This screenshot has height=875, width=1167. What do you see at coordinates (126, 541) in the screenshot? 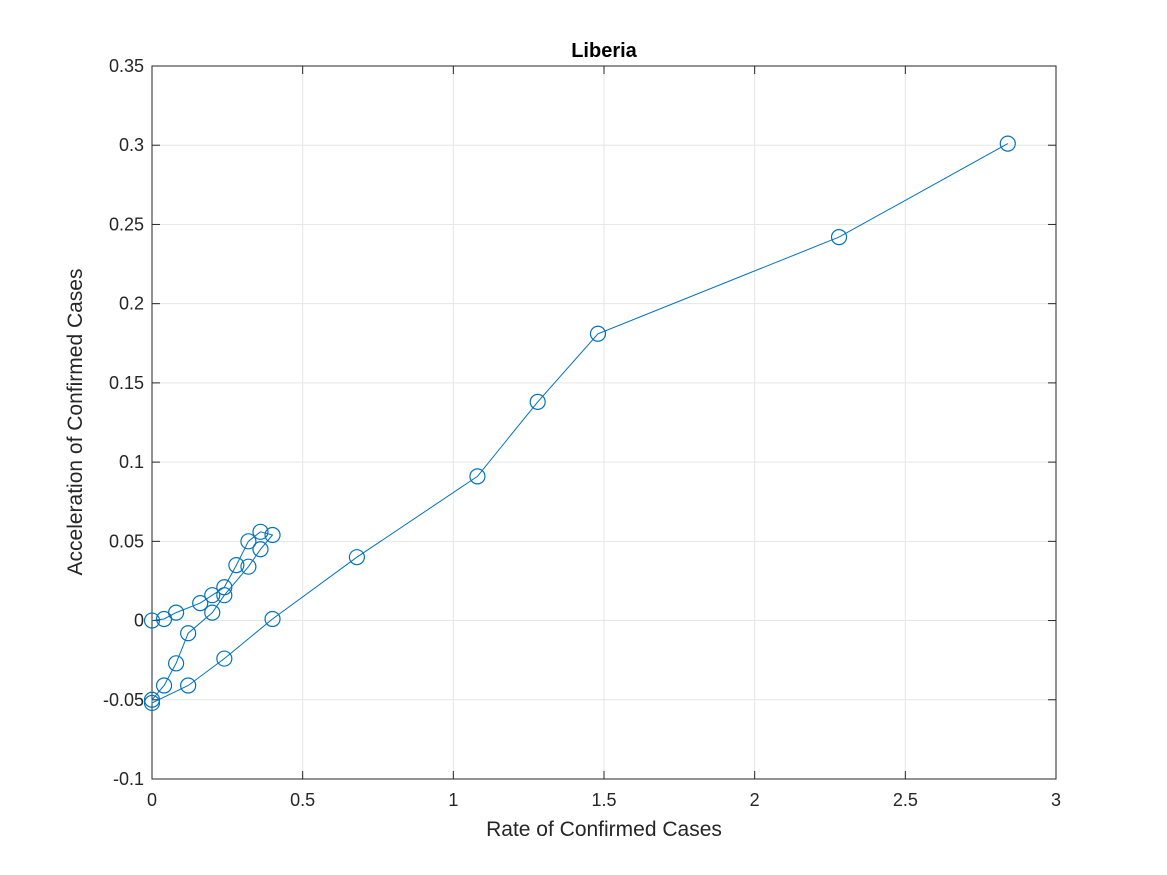
I see `y-tick-label: 0.05` at bounding box center [126, 541].